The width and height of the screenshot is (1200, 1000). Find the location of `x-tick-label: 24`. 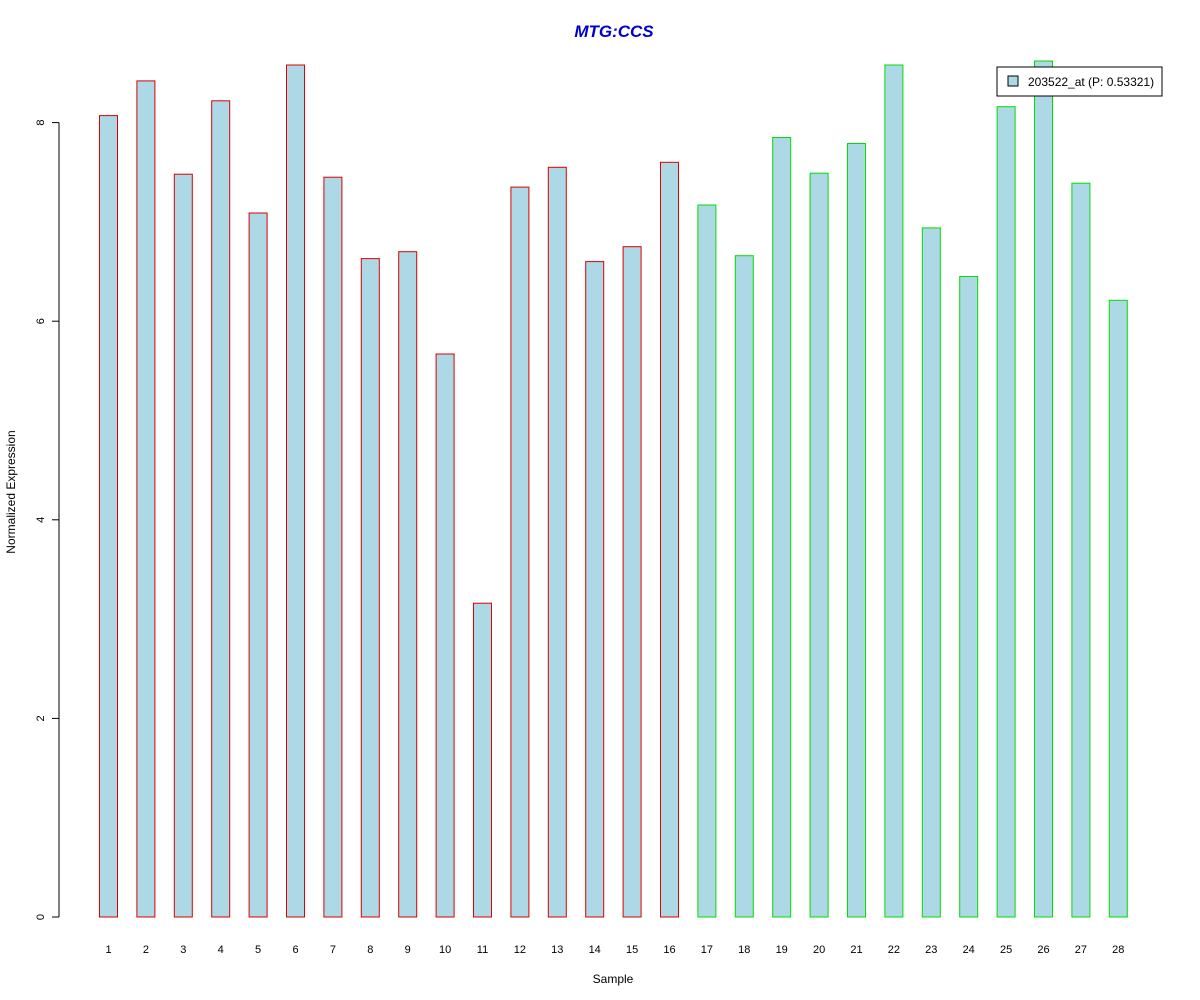

x-tick-label: 24 is located at coordinates (969, 950).